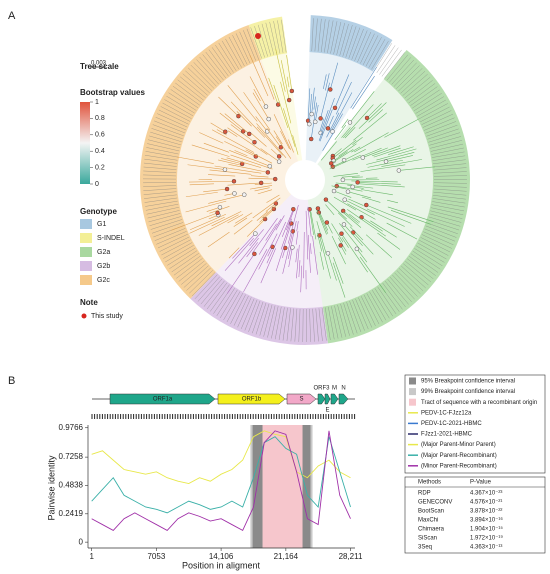 This screenshot has height=574, width=550. I want to click on methods-box, so click(475, 515).